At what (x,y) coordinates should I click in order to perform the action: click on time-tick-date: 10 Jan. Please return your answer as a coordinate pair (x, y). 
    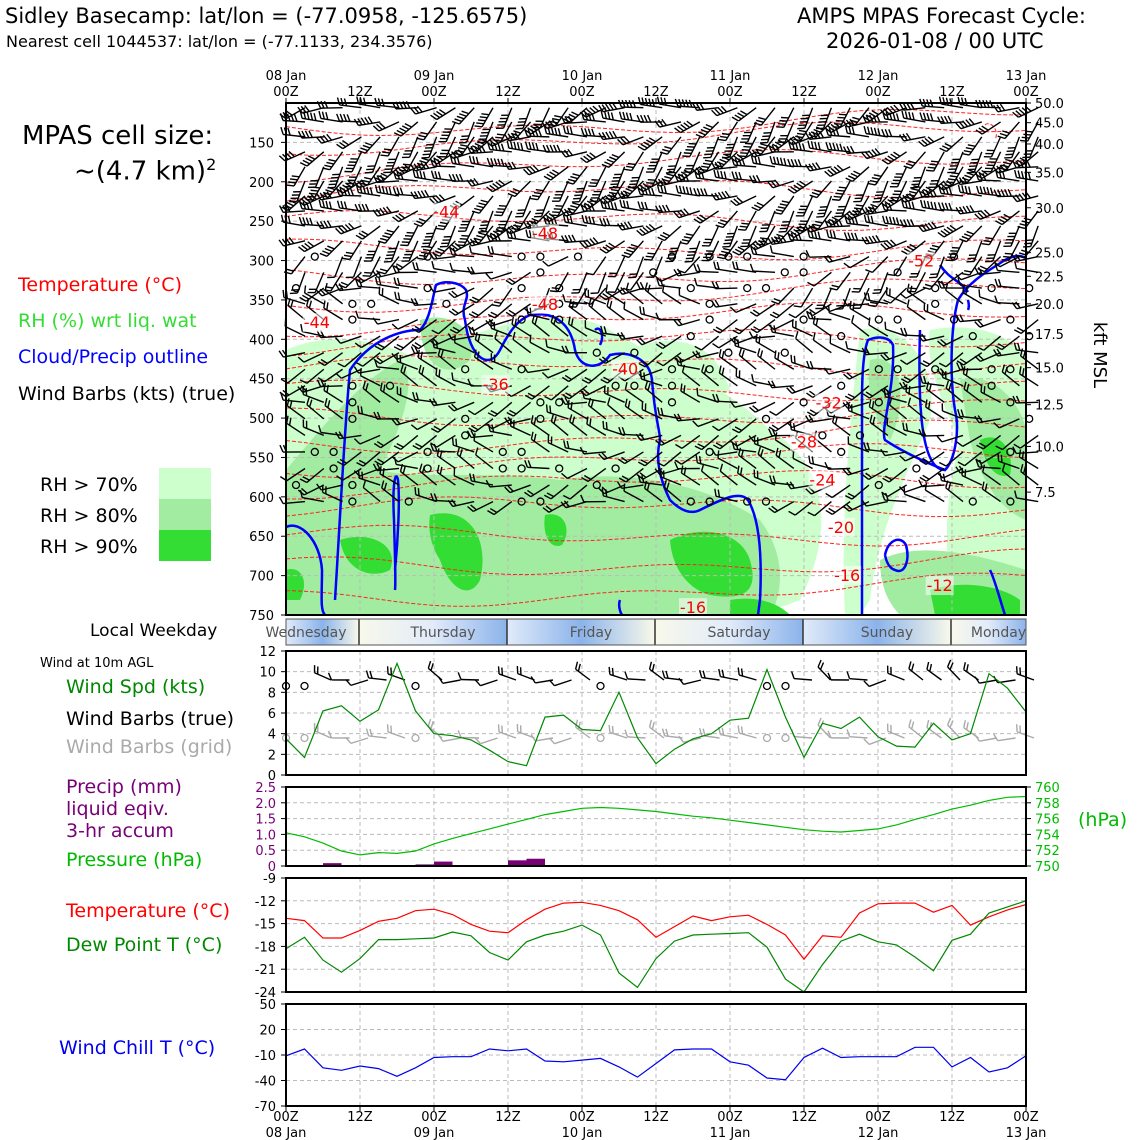
    Looking at the image, I should click on (582, 1133).